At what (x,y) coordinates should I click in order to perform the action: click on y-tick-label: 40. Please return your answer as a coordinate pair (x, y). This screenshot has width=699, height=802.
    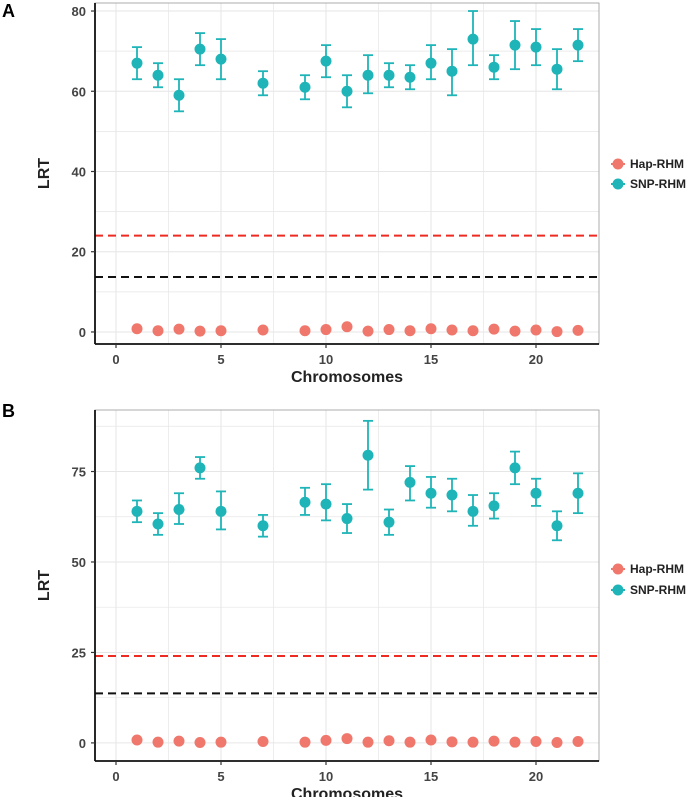
    Looking at the image, I should click on (79, 171).